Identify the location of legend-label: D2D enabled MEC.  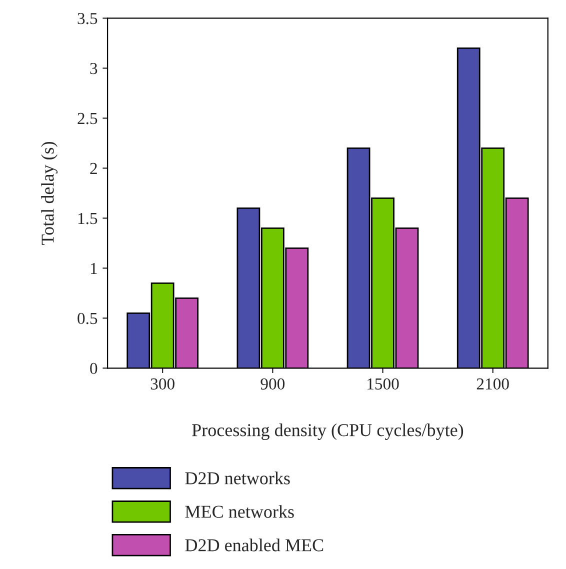
(254, 545).